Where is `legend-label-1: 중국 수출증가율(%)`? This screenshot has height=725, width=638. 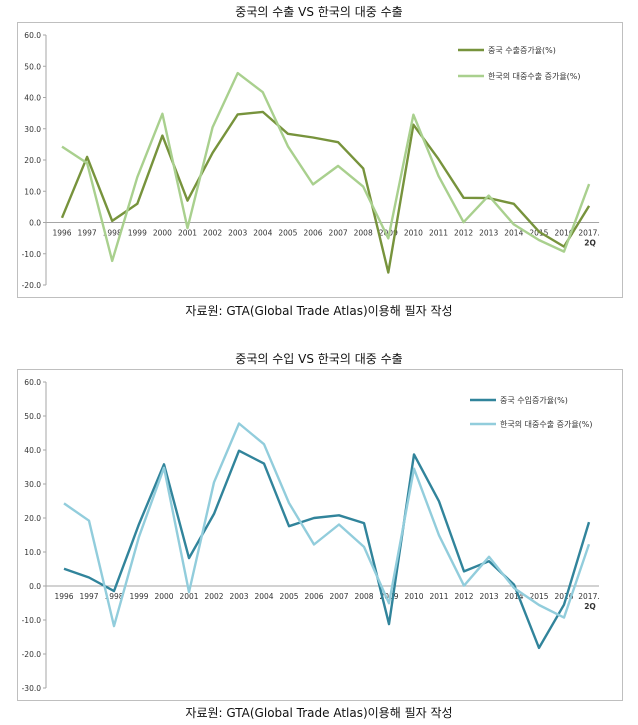
legend-label-1: 중국 수출증가율(%) is located at coordinates (522, 50).